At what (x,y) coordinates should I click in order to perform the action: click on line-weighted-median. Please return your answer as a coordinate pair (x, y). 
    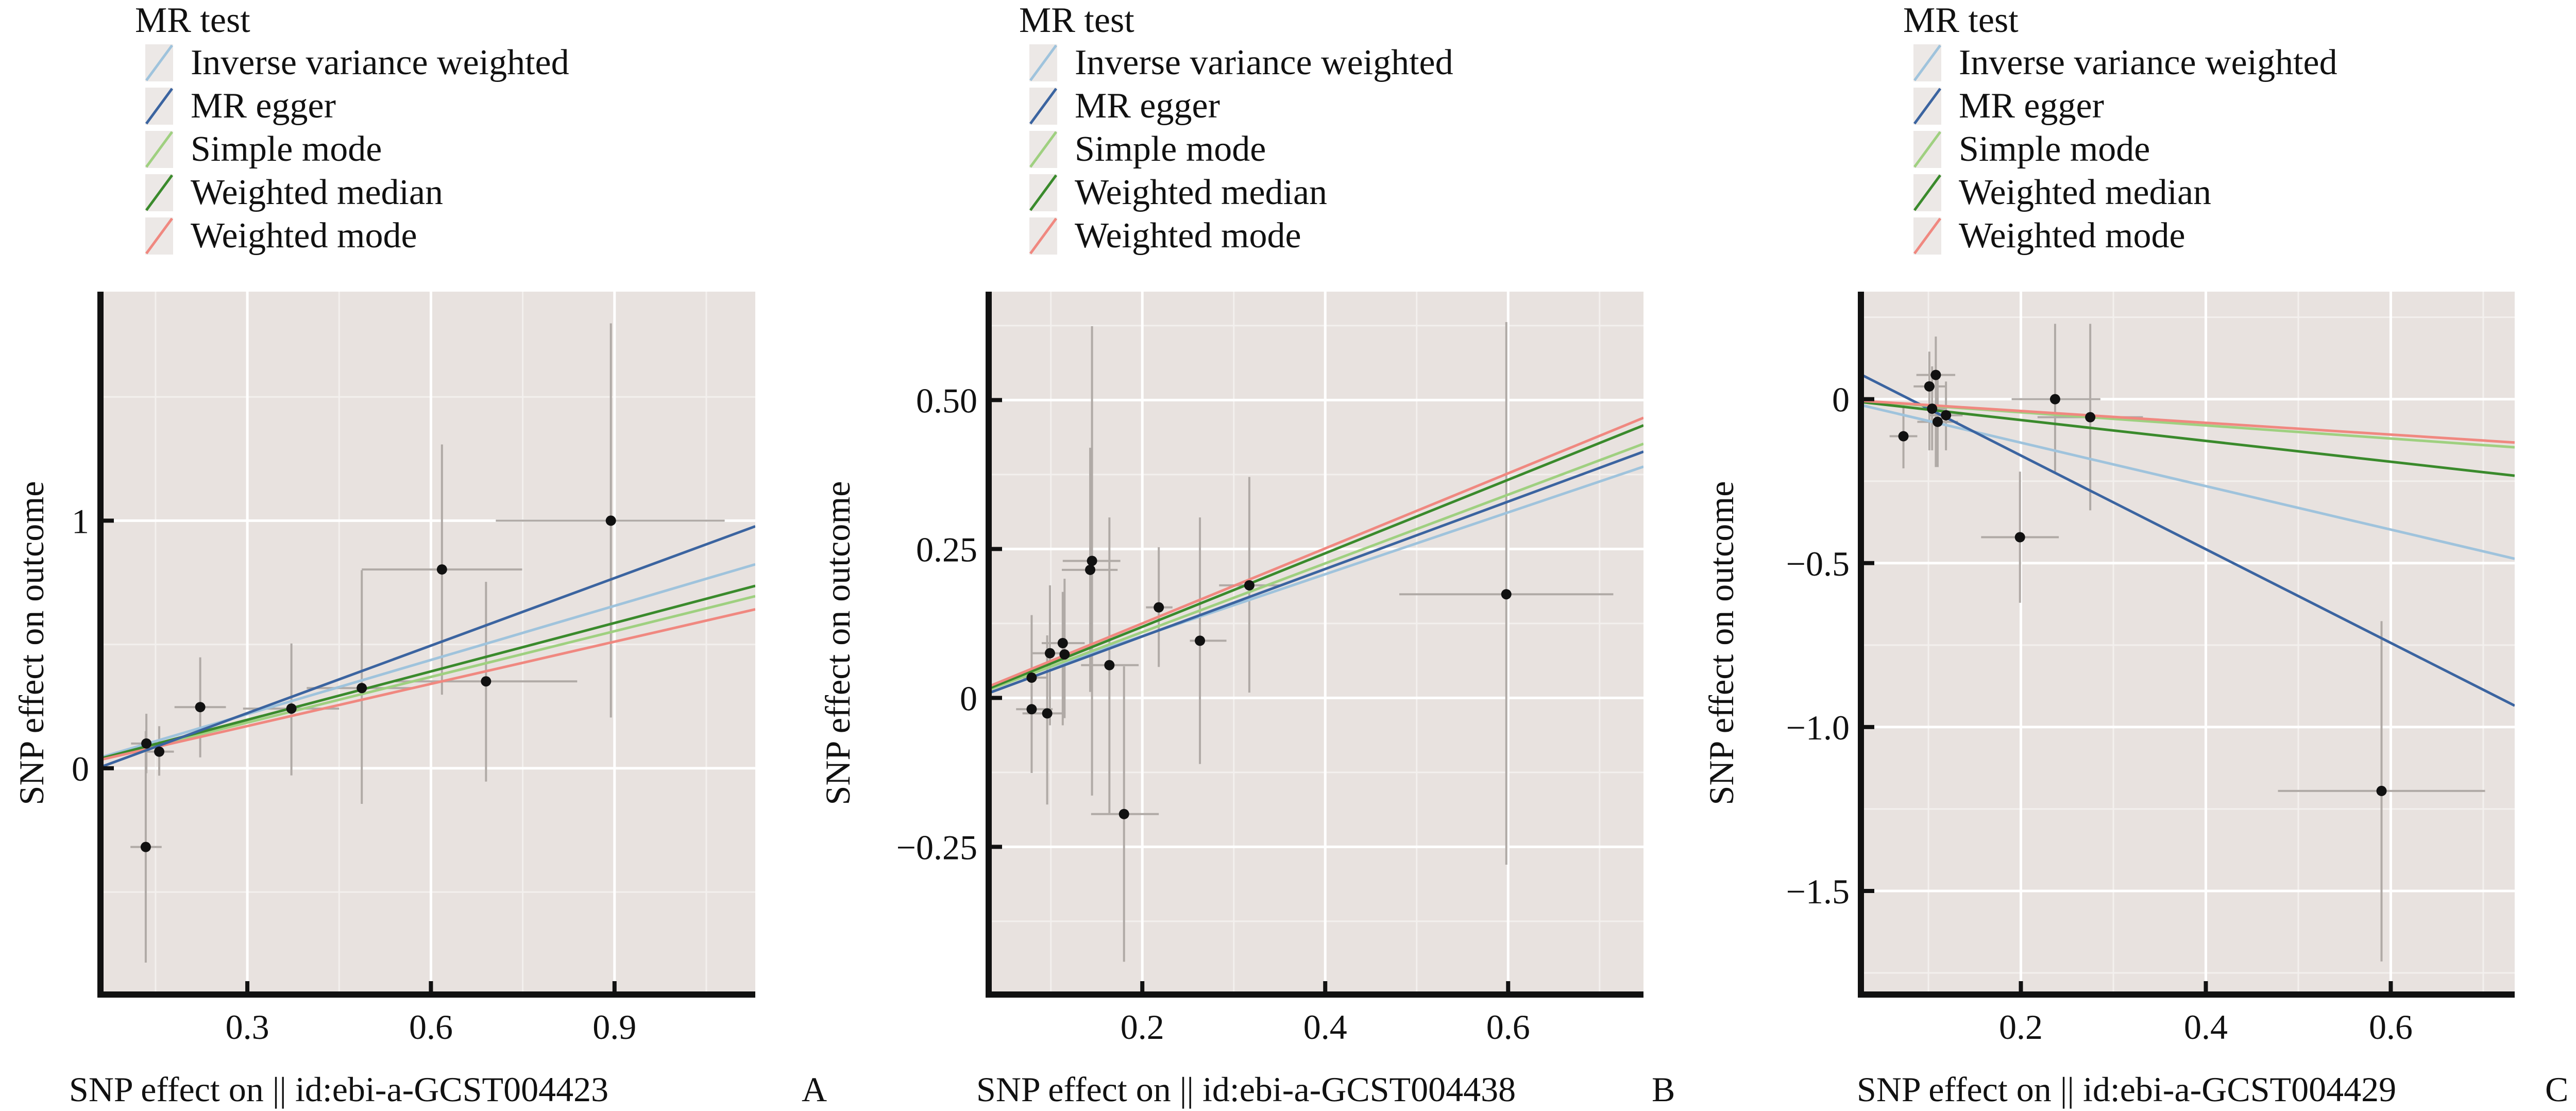
    Looking at the image, I should click on (427, 672).